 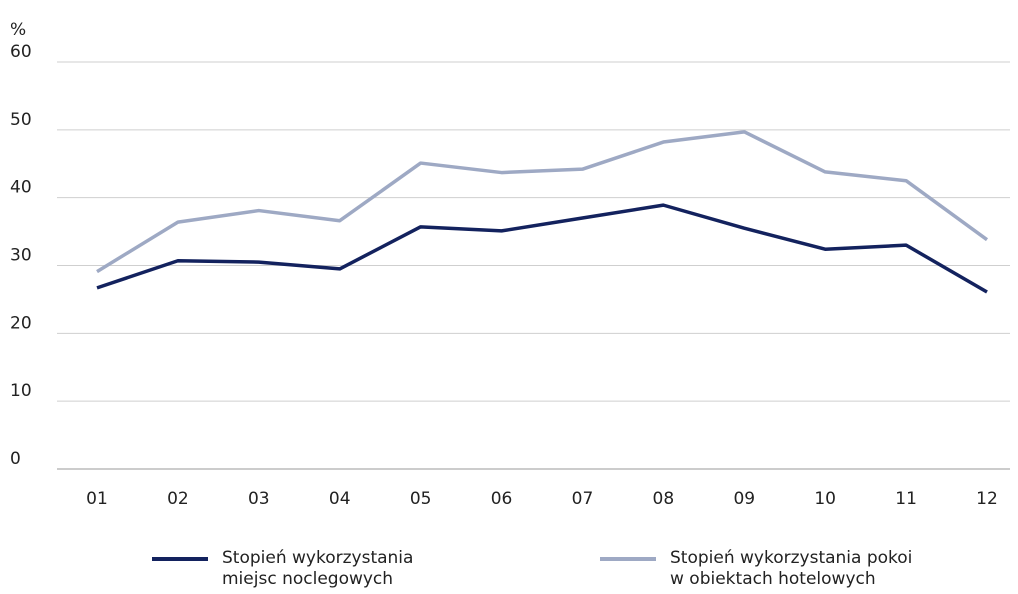 What do you see at coordinates (97, 499) in the screenshot?
I see `x-tick-label: 01` at bounding box center [97, 499].